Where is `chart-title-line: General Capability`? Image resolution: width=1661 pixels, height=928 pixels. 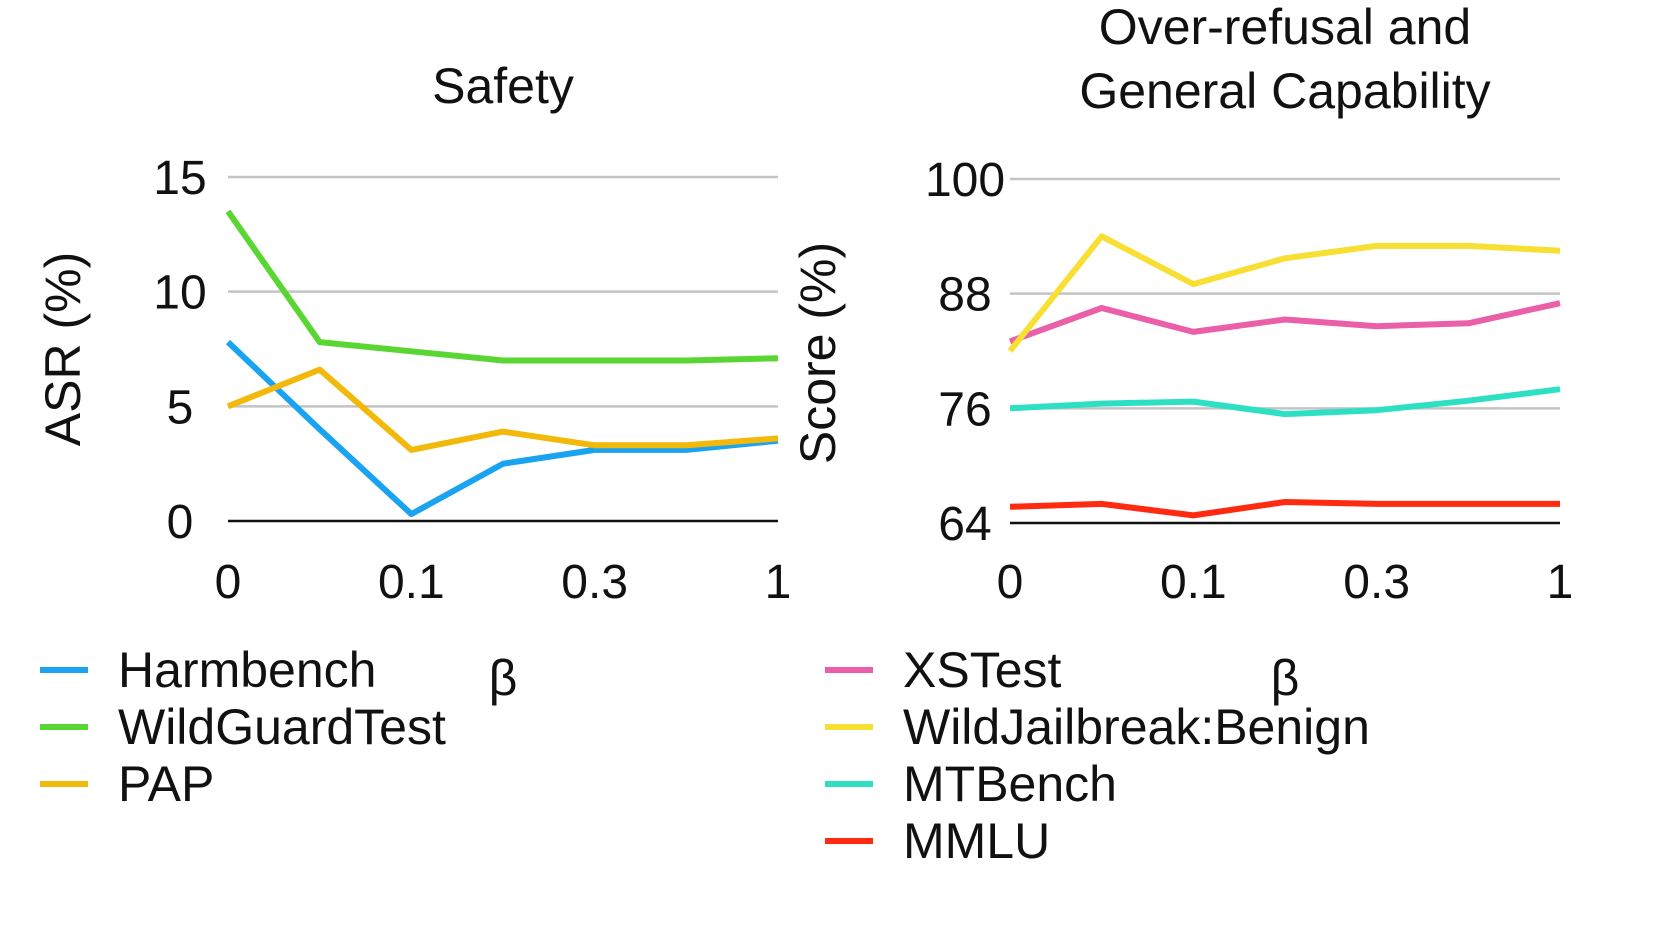
chart-title-line: General Capability is located at coordinates (1284, 91).